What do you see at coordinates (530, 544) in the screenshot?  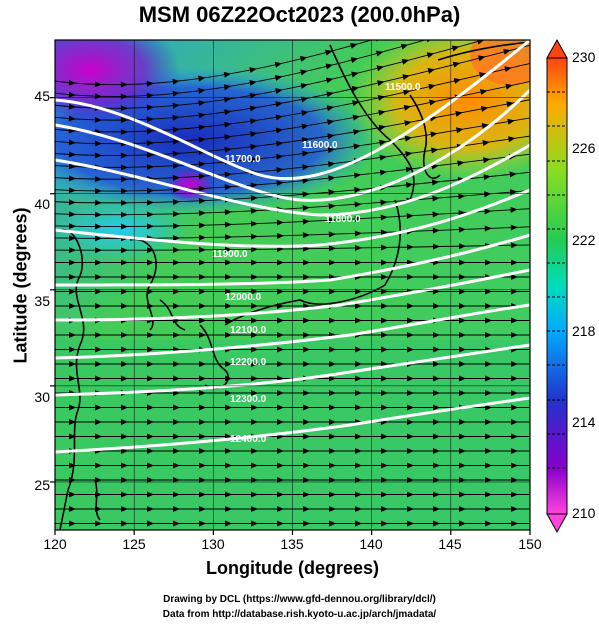 I see `x-tick-label: 150` at bounding box center [530, 544].